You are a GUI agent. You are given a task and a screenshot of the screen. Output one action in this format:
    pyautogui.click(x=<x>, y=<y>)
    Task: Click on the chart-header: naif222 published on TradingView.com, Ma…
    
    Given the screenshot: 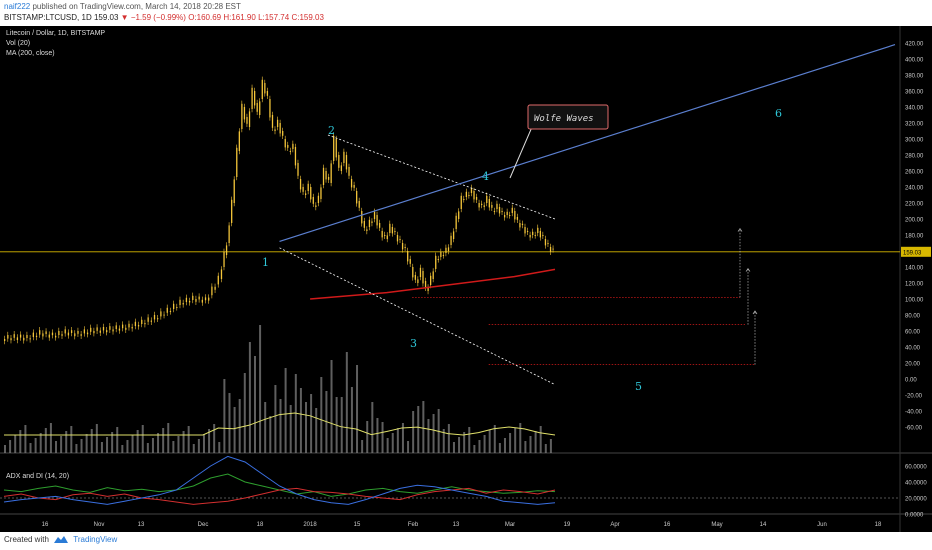 What is the action you would take?
    pyautogui.click(x=466, y=13)
    